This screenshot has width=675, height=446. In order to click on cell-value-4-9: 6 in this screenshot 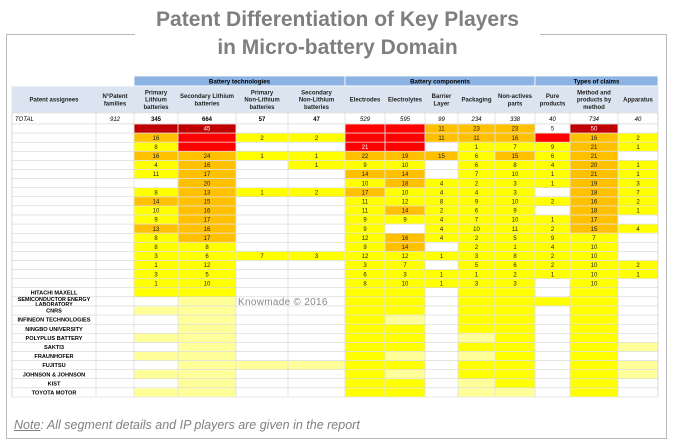, I will do `click(477, 166)`.